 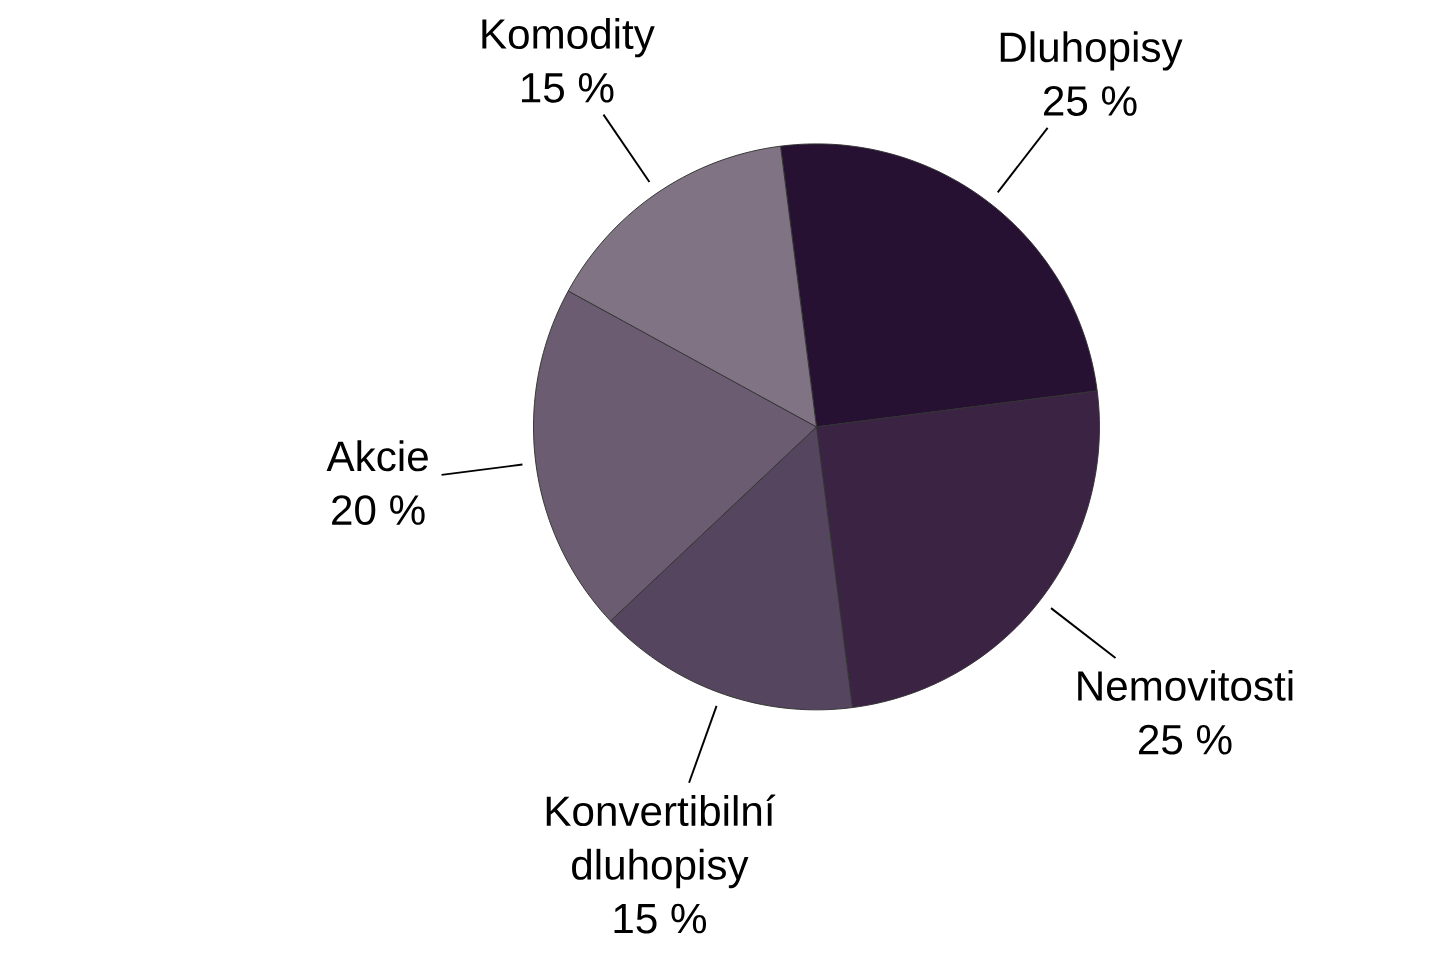 I want to click on slice-label: Komodity, so click(x=568, y=37).